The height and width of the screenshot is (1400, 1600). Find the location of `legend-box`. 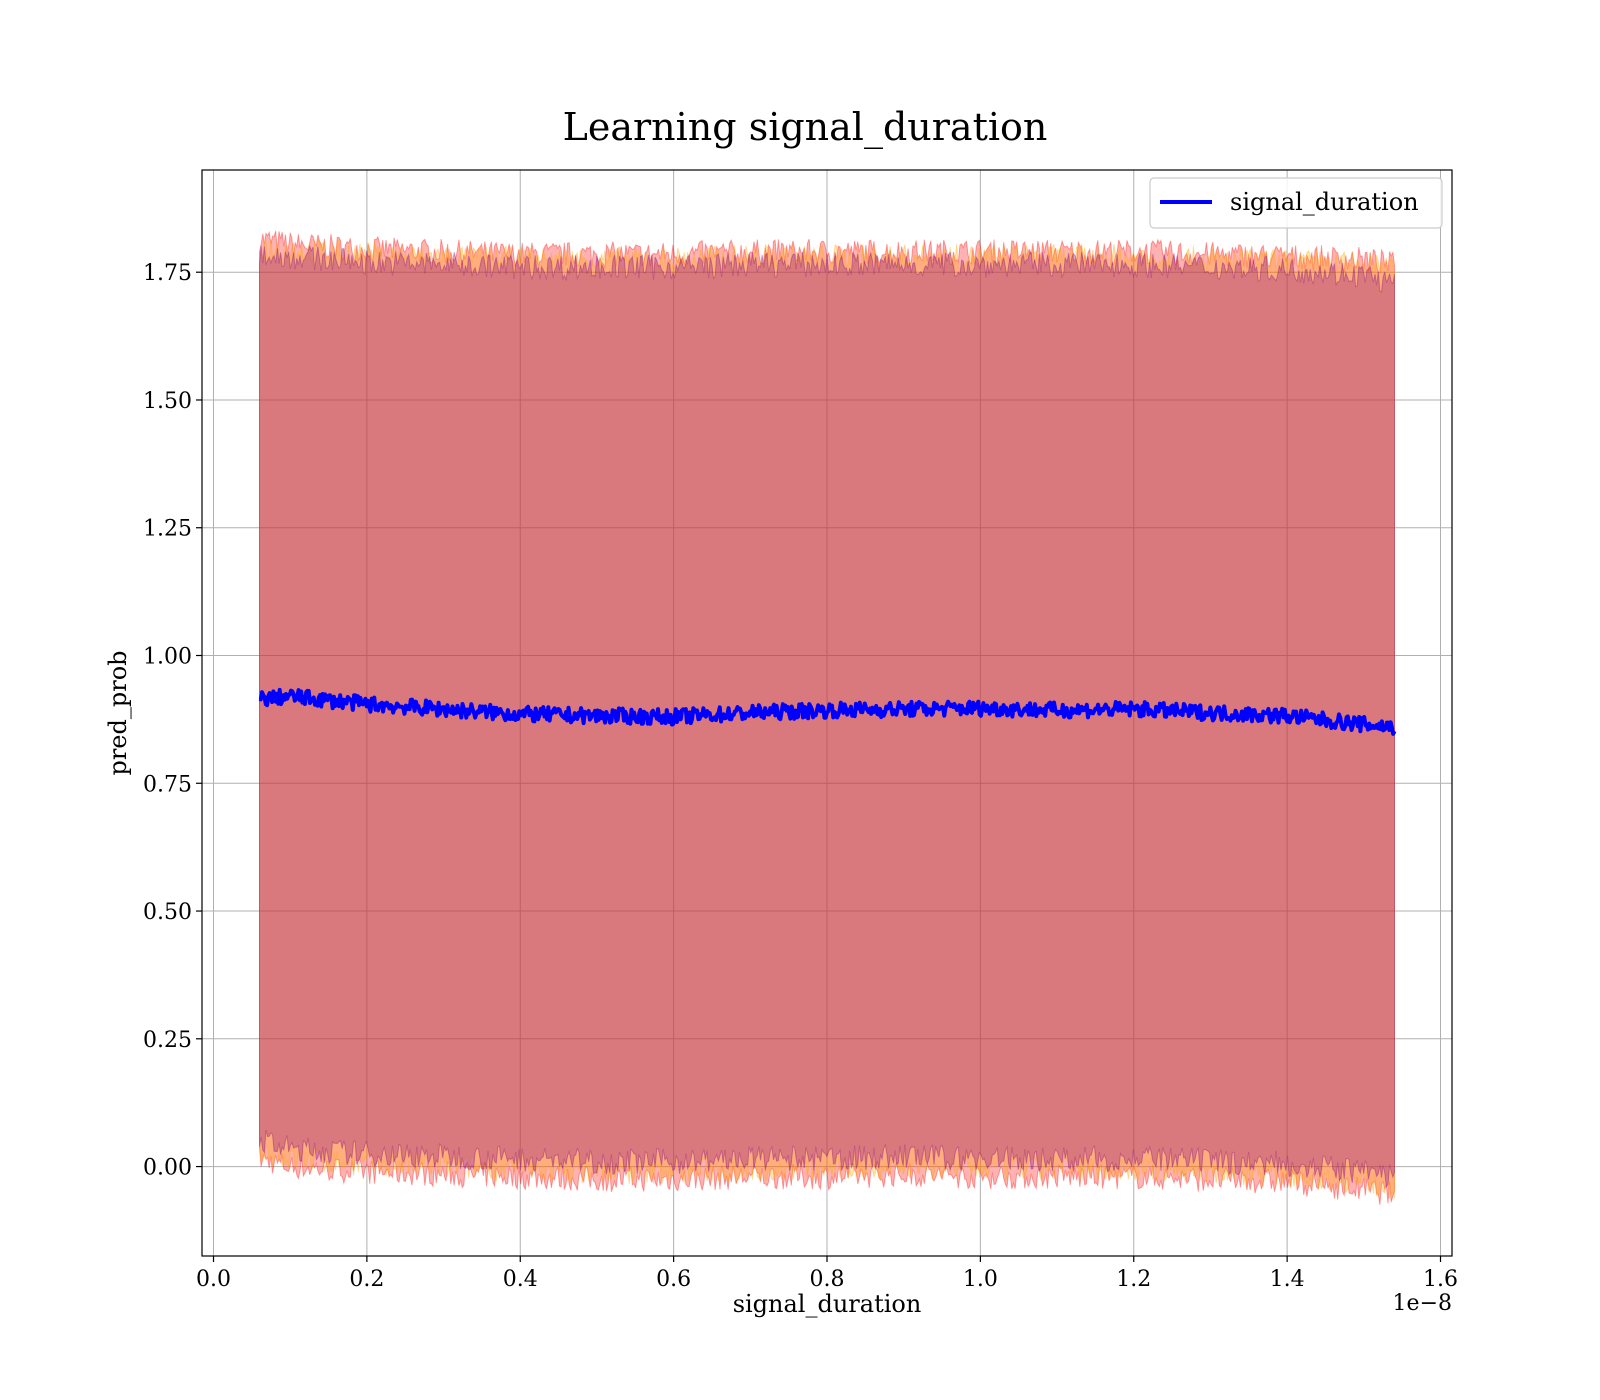

legend-box is located at coordinates (1296, 203).